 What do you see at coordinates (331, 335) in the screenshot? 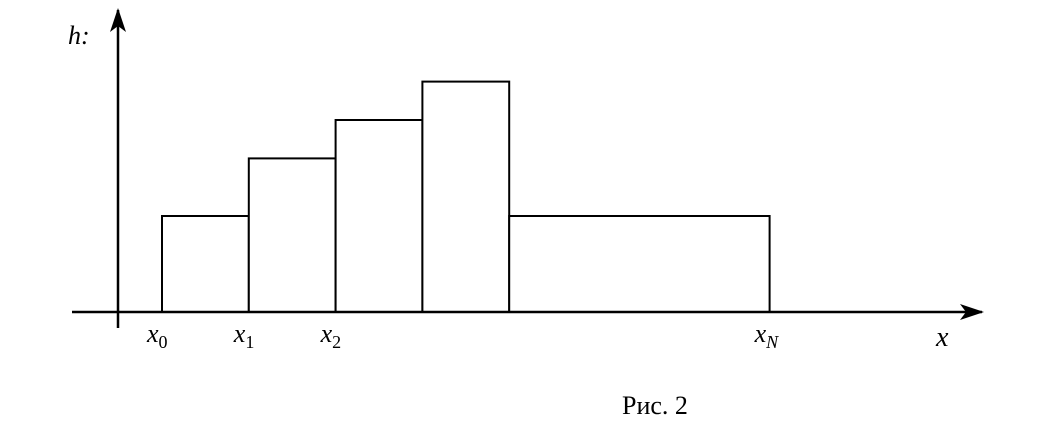
I see `x-tick-label-2: x2` at bounding box center [331, 335].